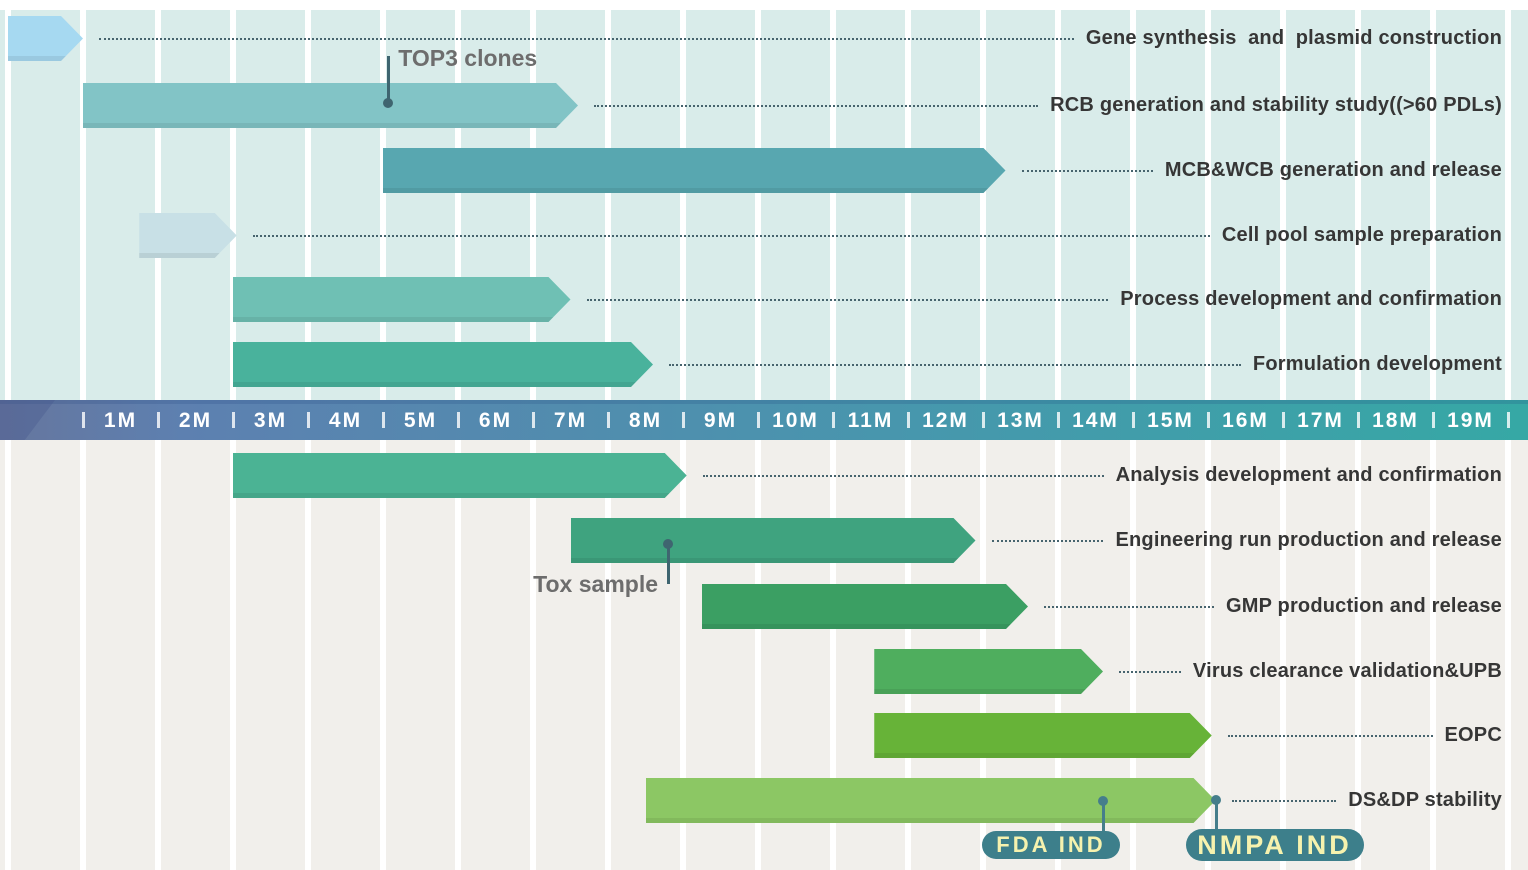 This screenshot has width=1528, height=870. Describe the element at coordinates (1363, 606) in the screenshot. I see `task-label: GMP production and release` at that location.